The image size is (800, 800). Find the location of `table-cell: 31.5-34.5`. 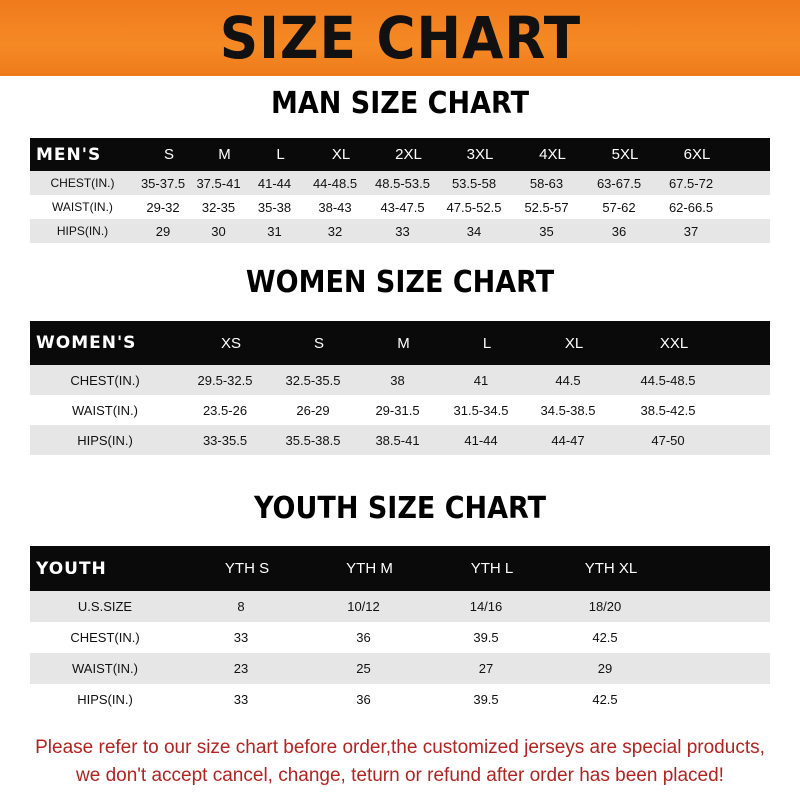

table-cell: 31.5-34.5 is located at coordinates (481, 410).